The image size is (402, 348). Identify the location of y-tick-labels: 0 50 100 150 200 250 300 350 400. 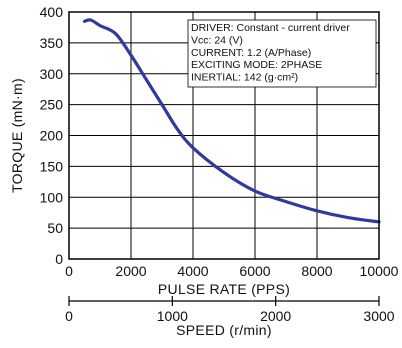
(52, 135).